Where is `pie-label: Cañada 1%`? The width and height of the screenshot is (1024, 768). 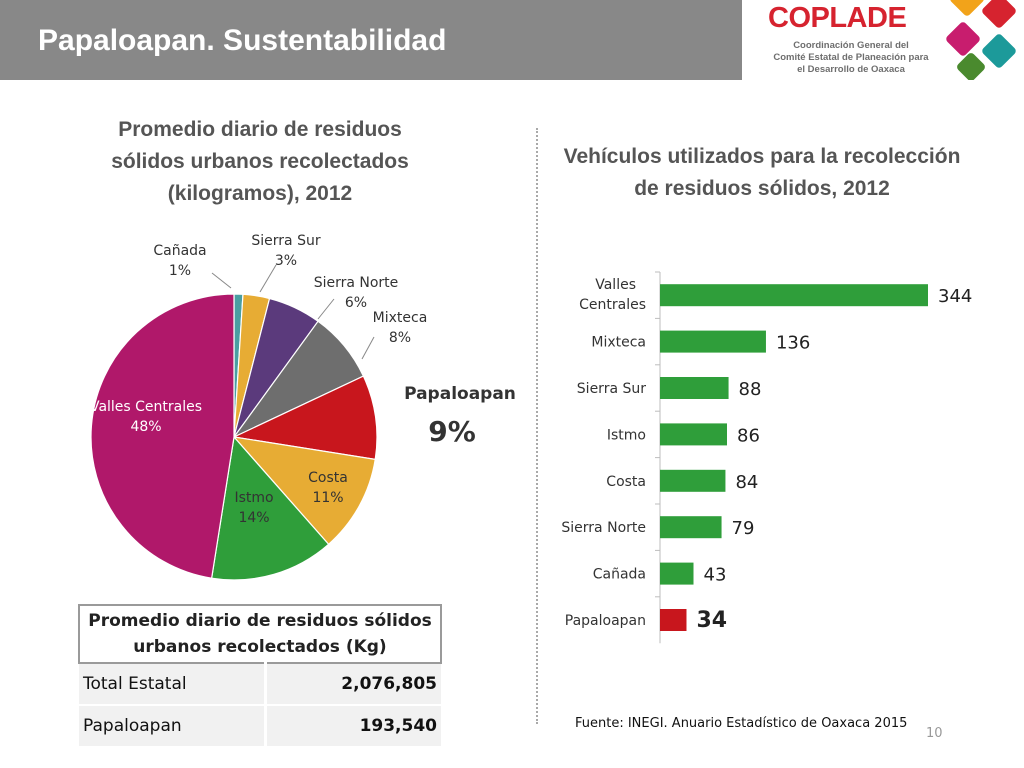 pie-label: Cañada 1% is located at coordinates (179, 261).